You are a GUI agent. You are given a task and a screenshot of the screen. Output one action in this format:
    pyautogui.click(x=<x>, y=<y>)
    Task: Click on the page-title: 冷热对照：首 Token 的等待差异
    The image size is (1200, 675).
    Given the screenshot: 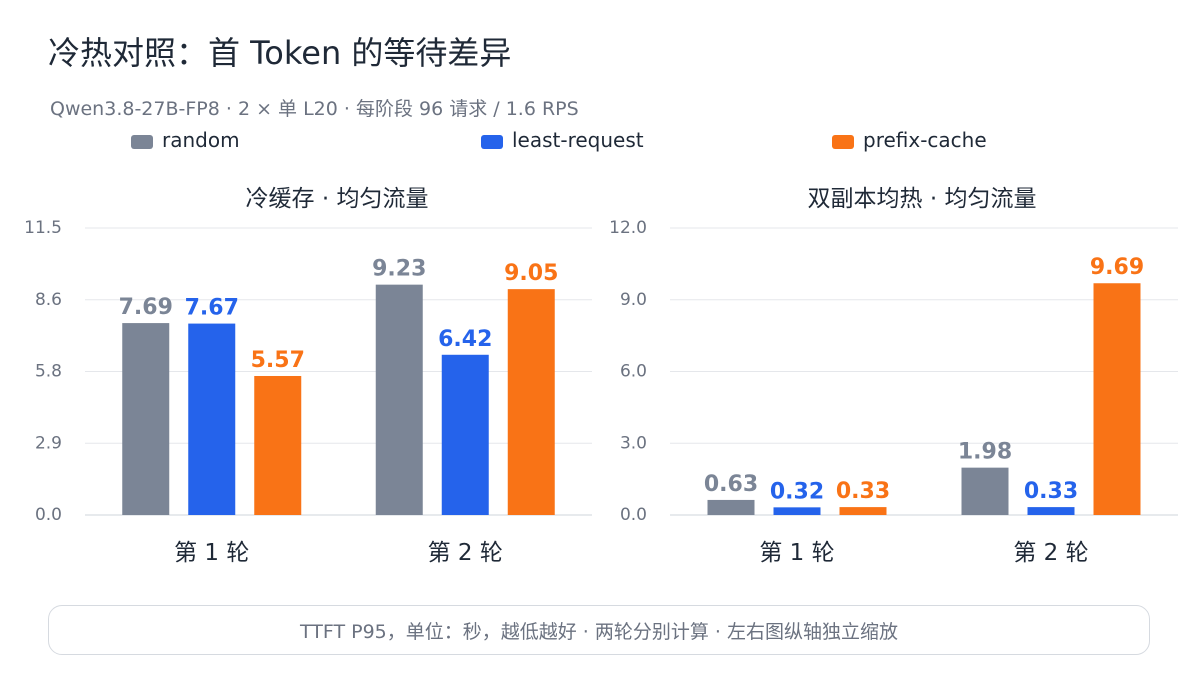 What is the action you would take?
    pyautogui.click(x=280, y=53)
    